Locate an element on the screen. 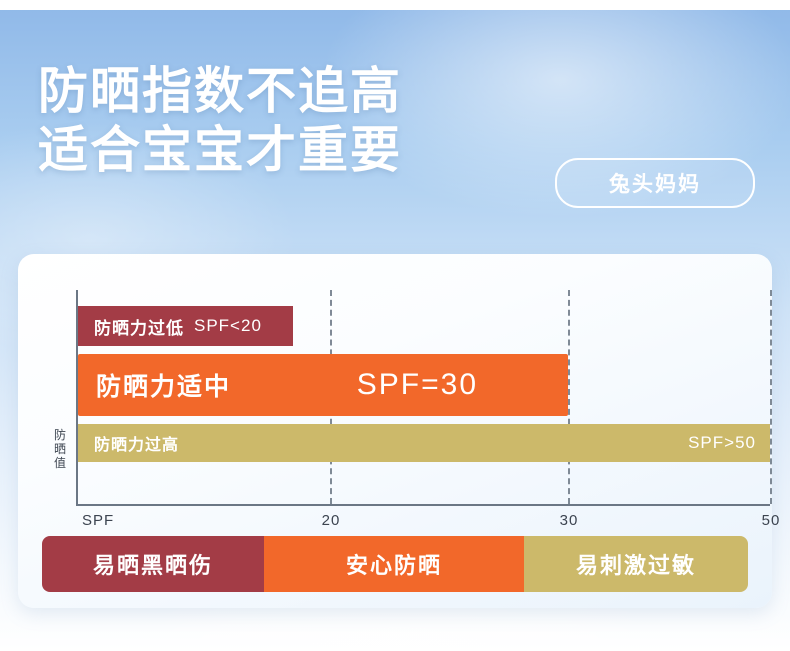 The image size is (790, 651). bar-high: 防晒力过高 SPF>50 is located at coordinates (424, 443).